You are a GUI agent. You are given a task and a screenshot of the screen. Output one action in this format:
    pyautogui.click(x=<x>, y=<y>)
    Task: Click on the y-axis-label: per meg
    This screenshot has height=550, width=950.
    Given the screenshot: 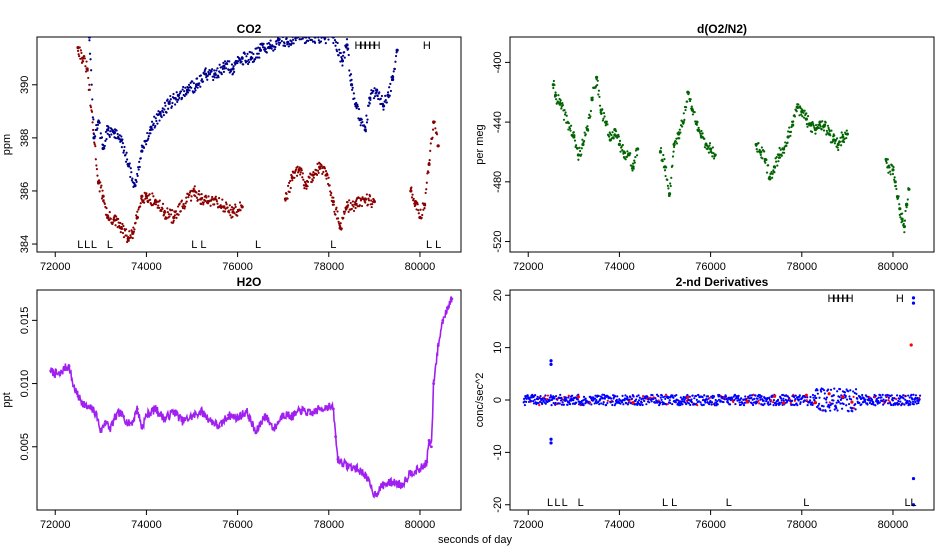 What is the action you would take?
    pyautogui.click(x=480, y=144)
    